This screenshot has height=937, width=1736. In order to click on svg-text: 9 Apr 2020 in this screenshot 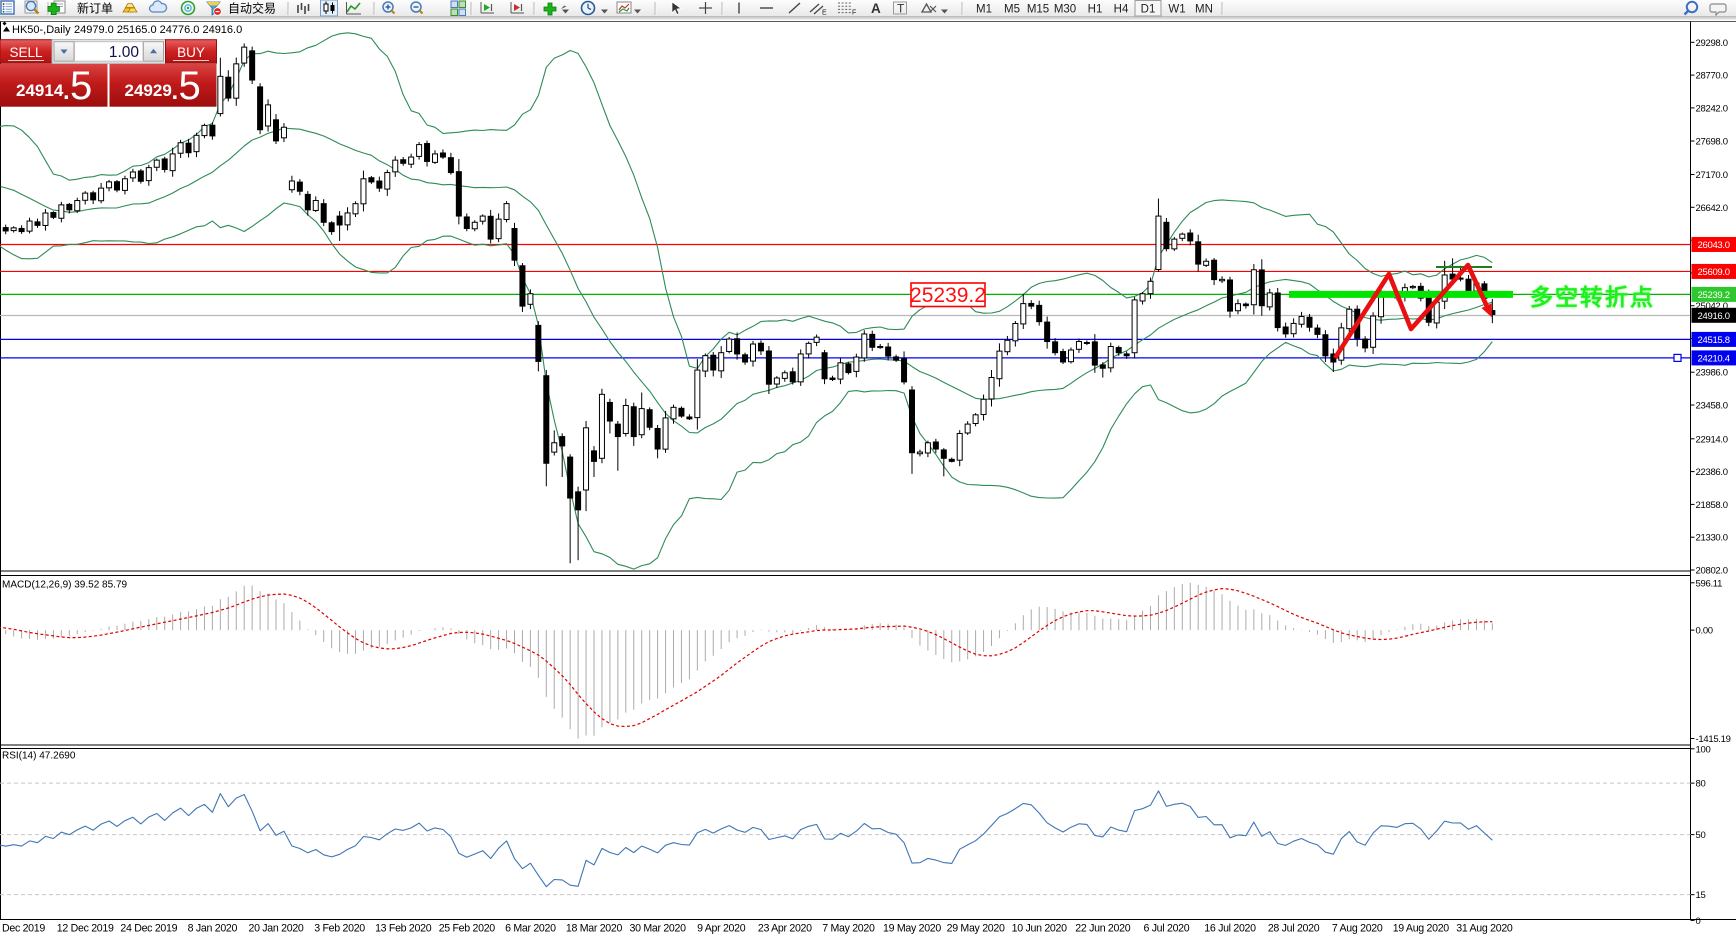, I will do `click(721, 929)`.